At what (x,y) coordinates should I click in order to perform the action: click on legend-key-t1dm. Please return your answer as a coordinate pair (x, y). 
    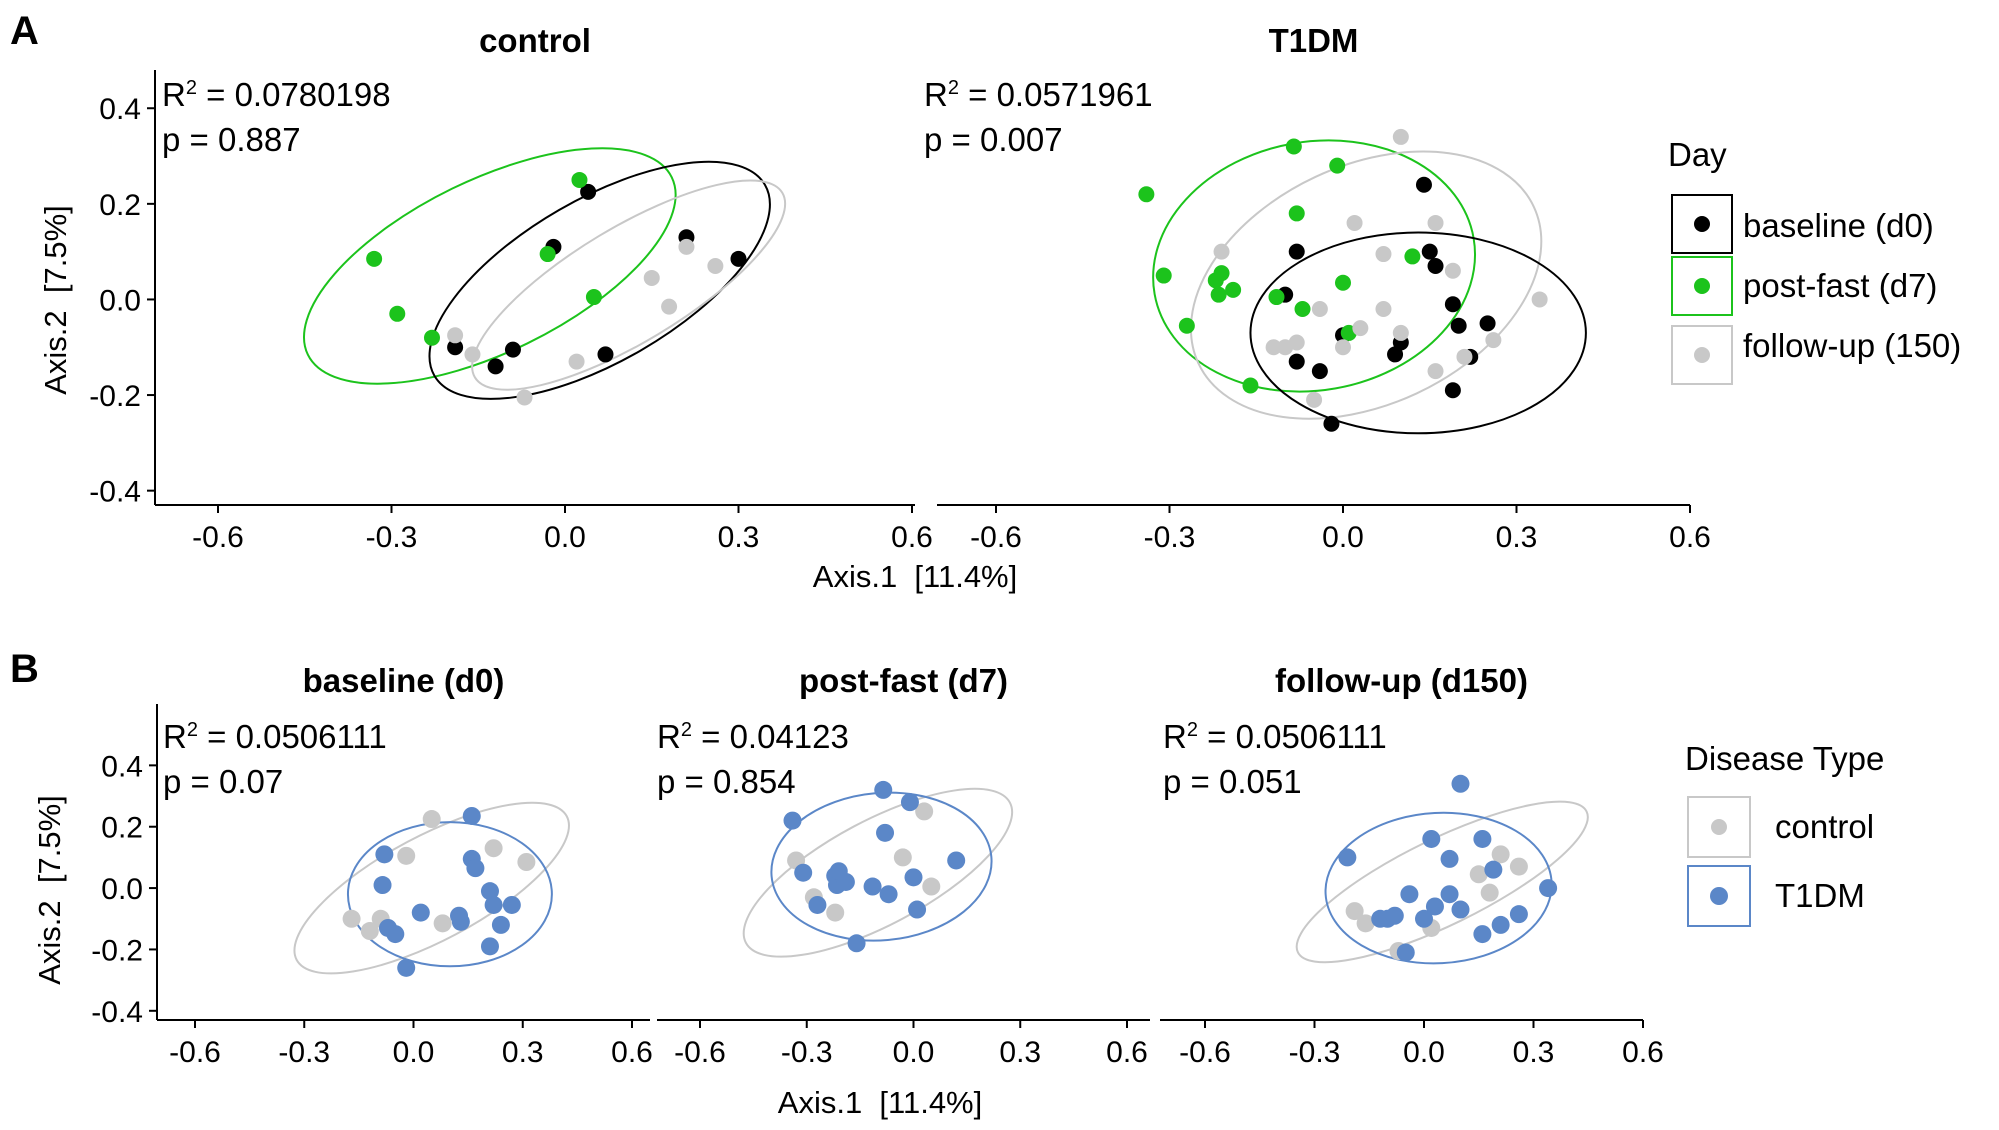
    Looking at the image, I should click on (1719, 896).